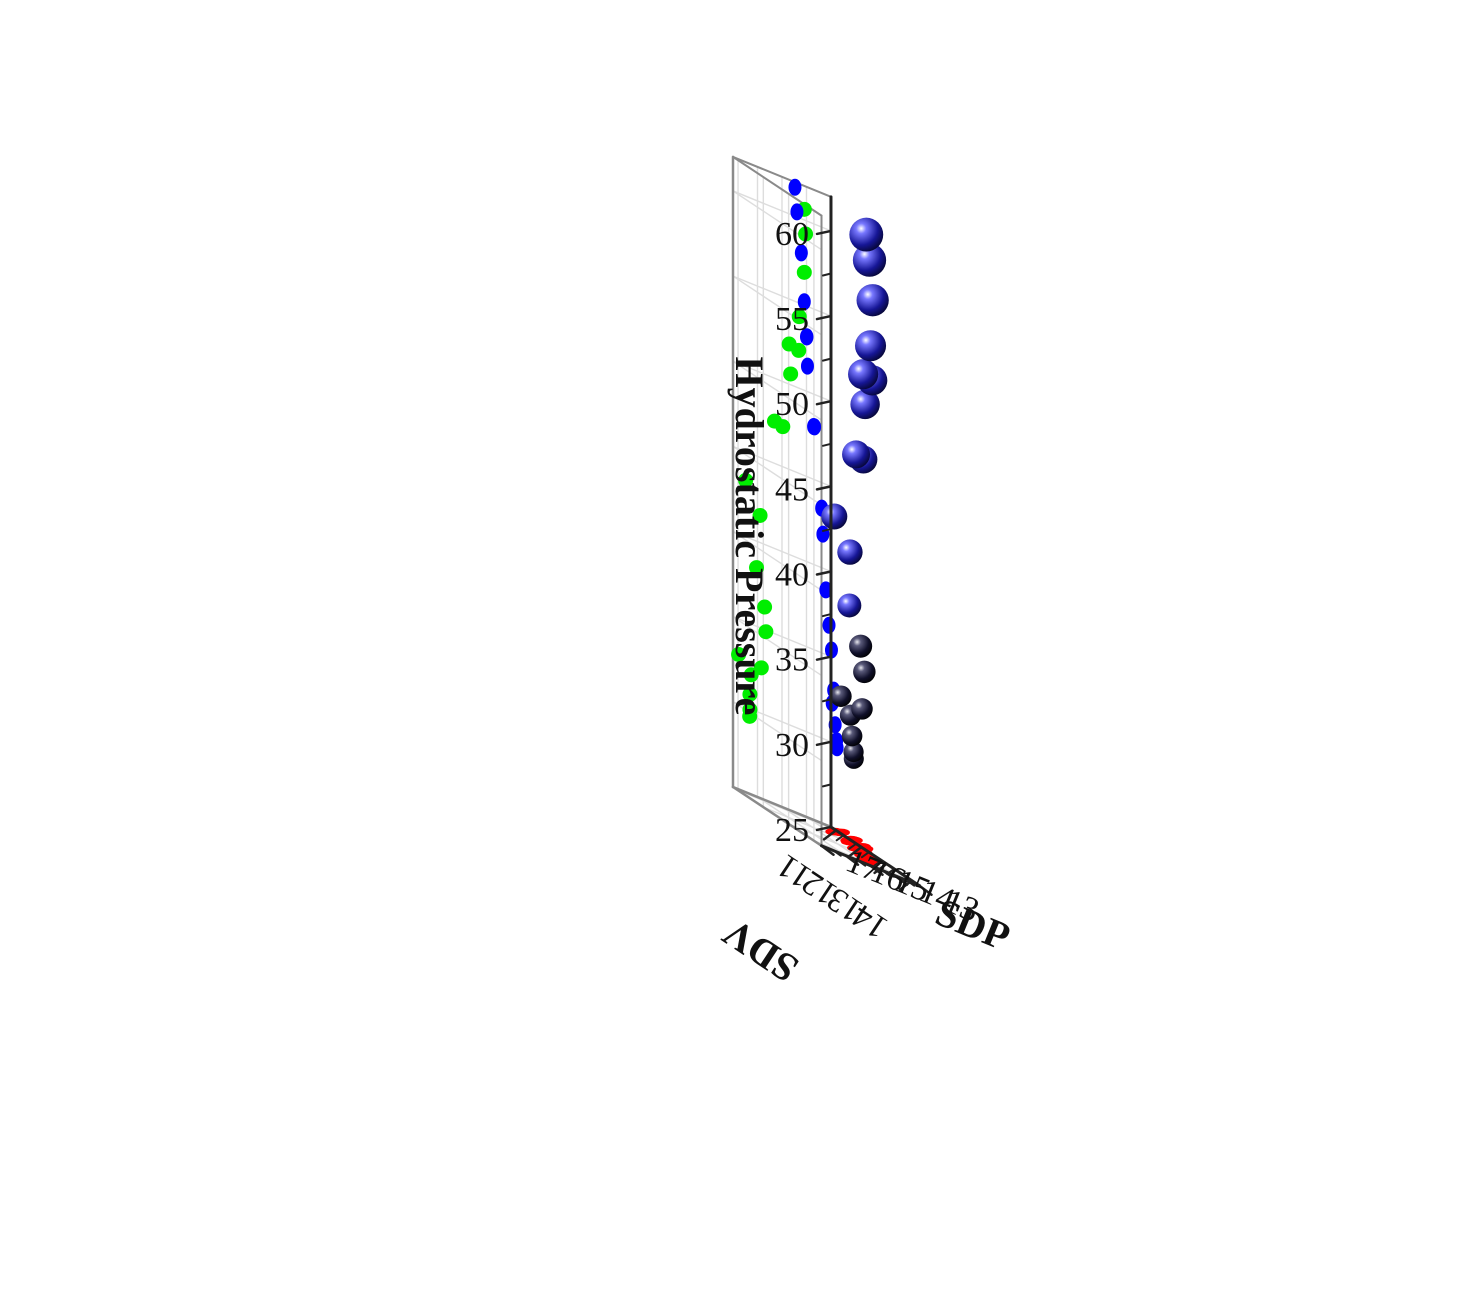 This screenshot has width=1462, height=1313. I want to click on z-tick-label: 55, so click(792, 319).